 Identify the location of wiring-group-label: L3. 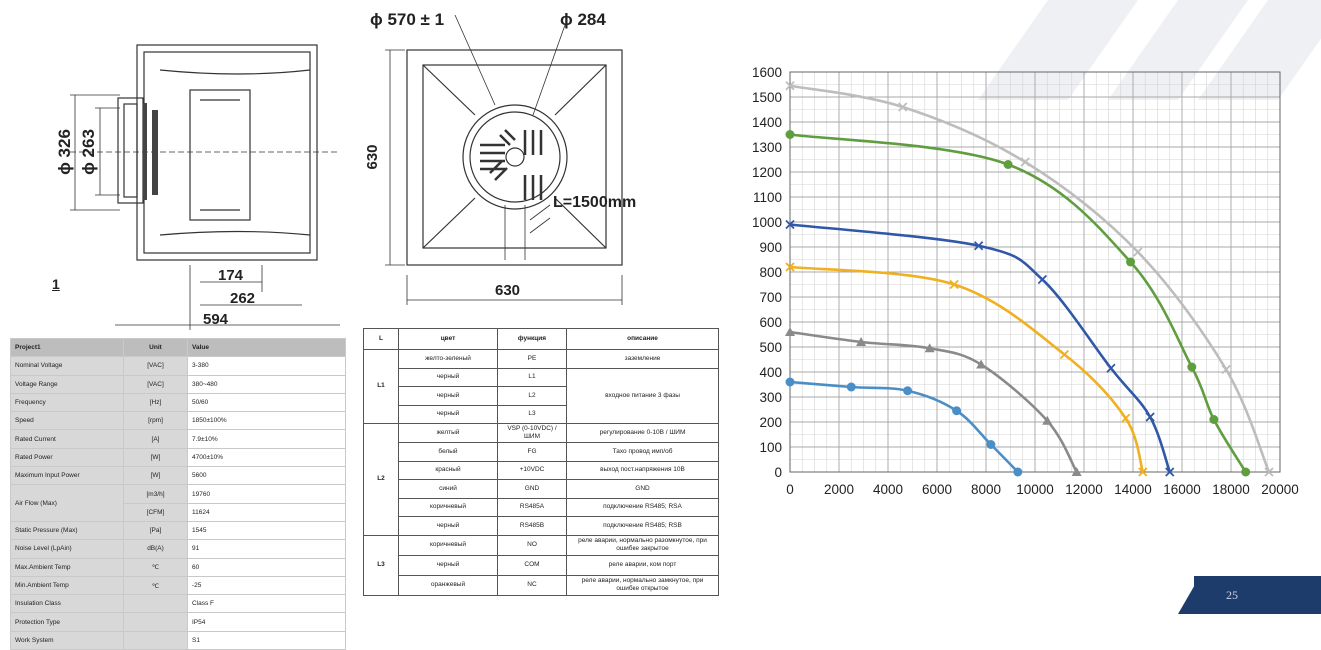
(381, 565).